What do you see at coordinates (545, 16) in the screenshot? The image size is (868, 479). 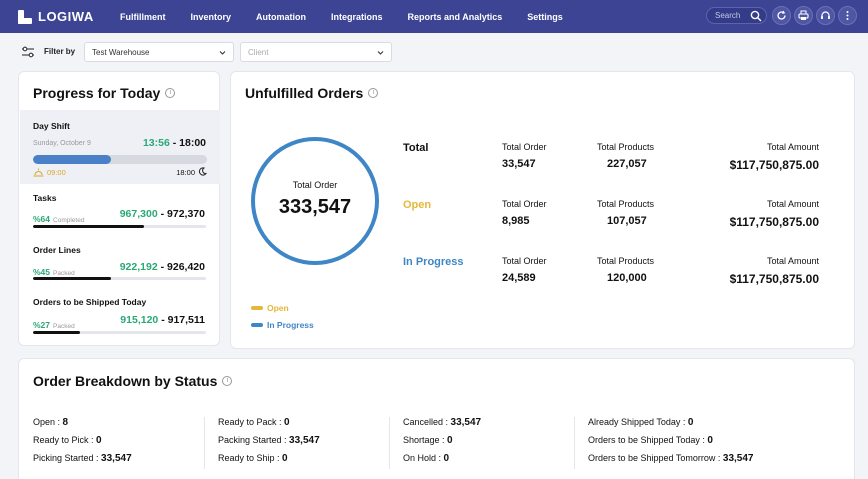 I see `nav-settings: Settings` at bounding box center [545, 16].